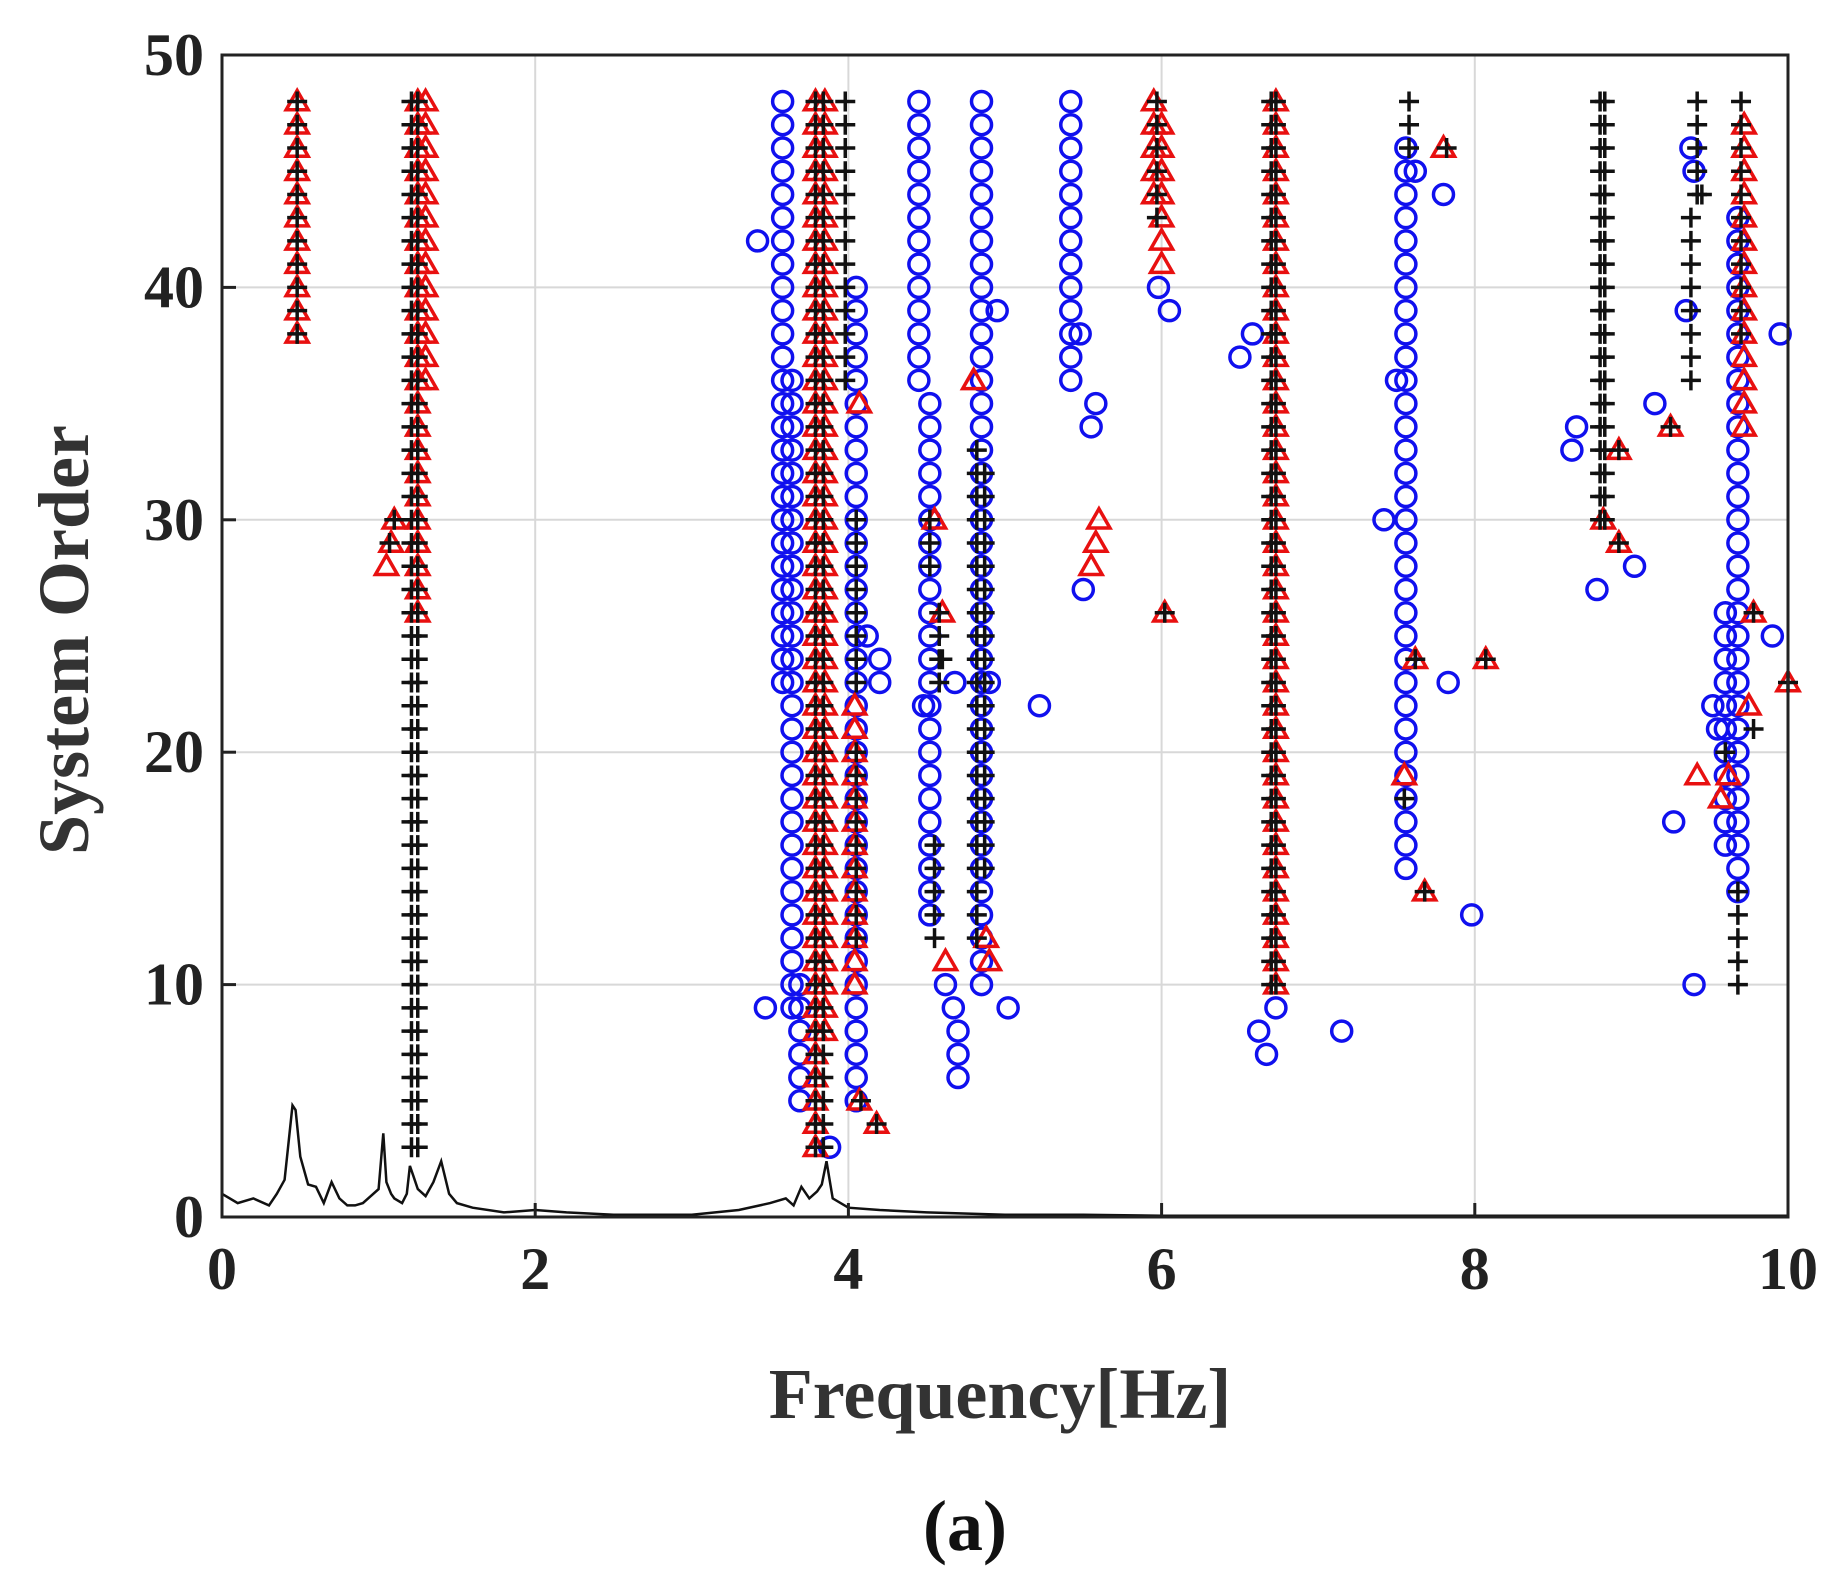 Image resolution: width=1847 pixels, height=1574 pixels. I want to click on x-tick-label: 10, so click(1788, 1269).